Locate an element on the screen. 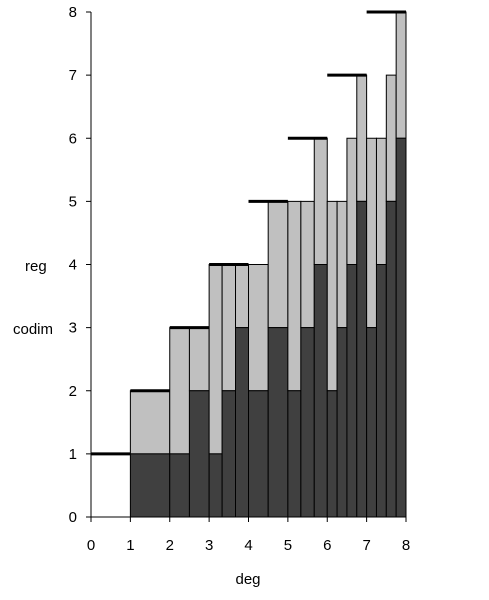 Image resolution: width=489 pixels, height=600 pixels. y-axis-label-codim: codim is located at coordinates (33, 329).